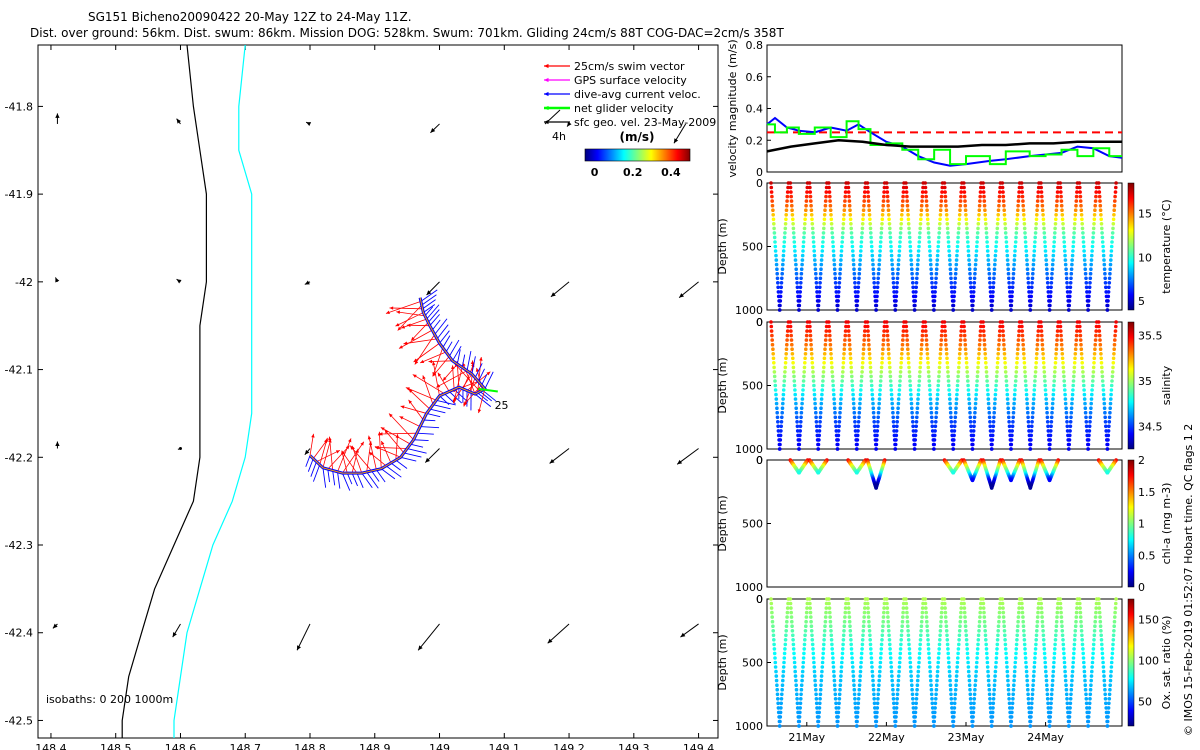  Describe the element at coordinates (397, 433) in the screenshot. I see `swim-vector` at that location.